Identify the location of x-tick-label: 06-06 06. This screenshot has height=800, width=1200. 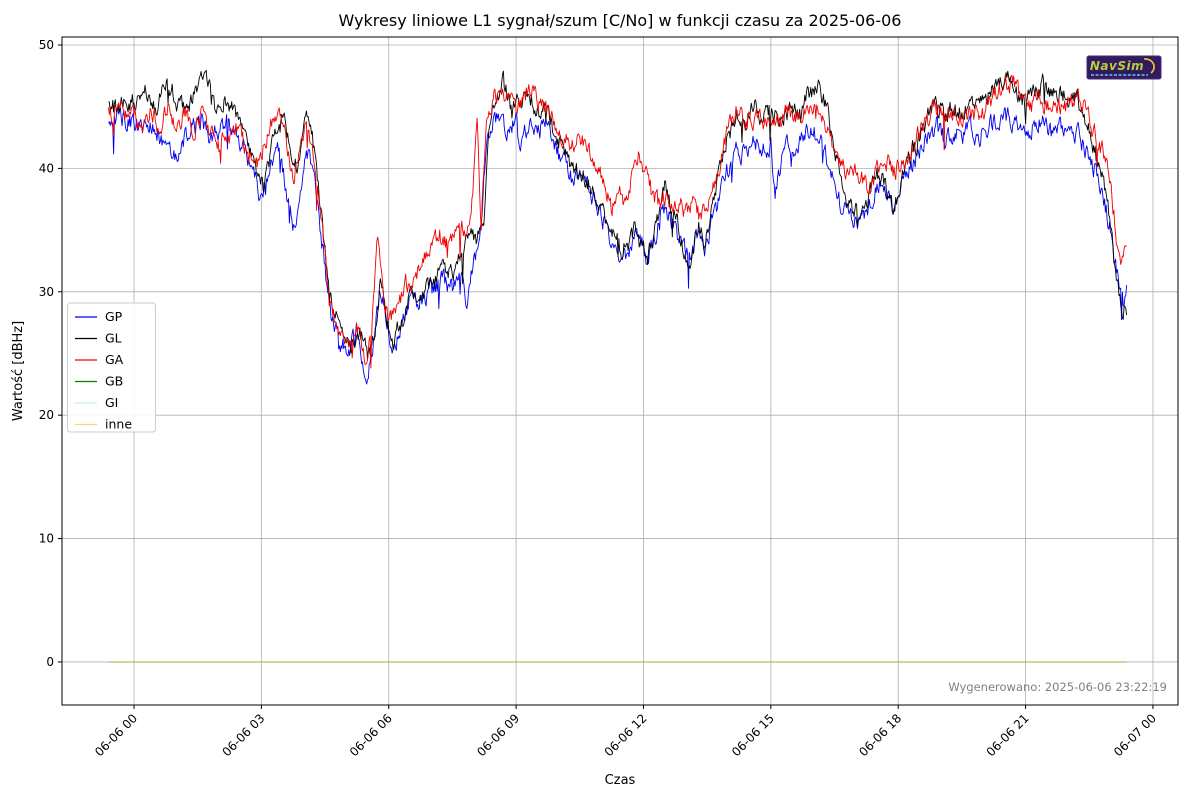
(371, 735).